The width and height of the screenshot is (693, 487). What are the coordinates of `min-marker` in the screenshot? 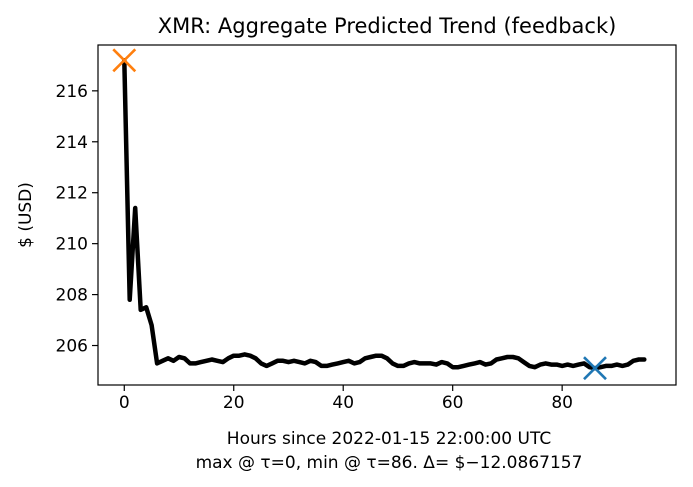 It's located at (595, 368).